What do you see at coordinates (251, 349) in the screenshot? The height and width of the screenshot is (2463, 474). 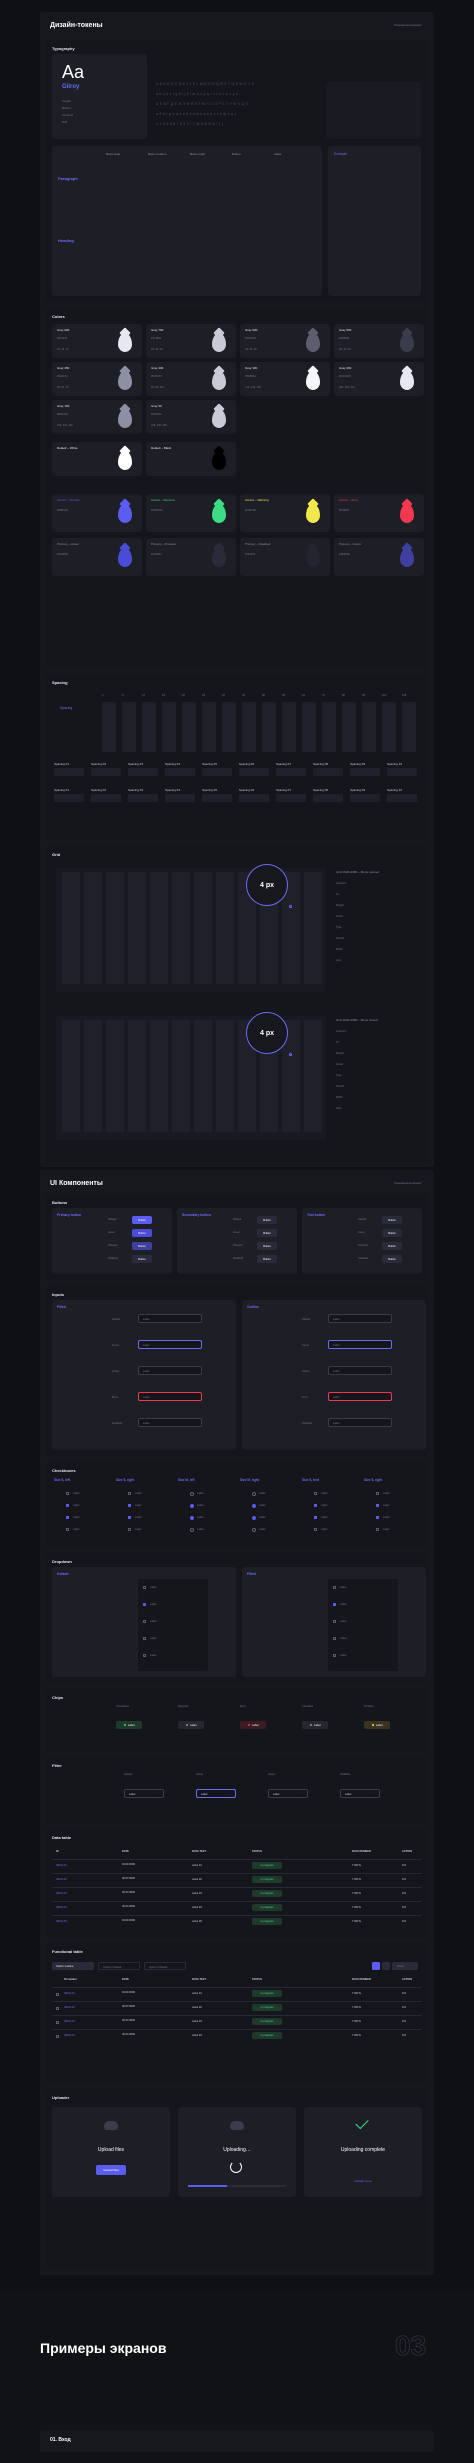 I see `gray-swatch-value: 29, 30, 38` at bounding box center [251, 349].